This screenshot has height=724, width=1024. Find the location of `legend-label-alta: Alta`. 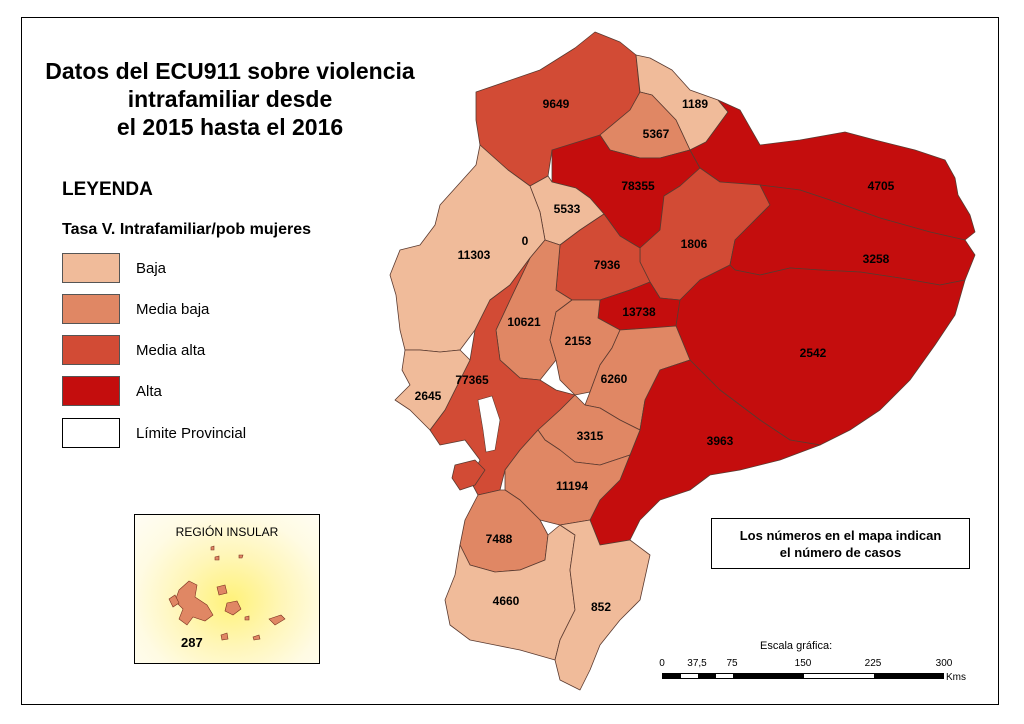

legend-label-alta: Alta is located at coordinates (149, 391).